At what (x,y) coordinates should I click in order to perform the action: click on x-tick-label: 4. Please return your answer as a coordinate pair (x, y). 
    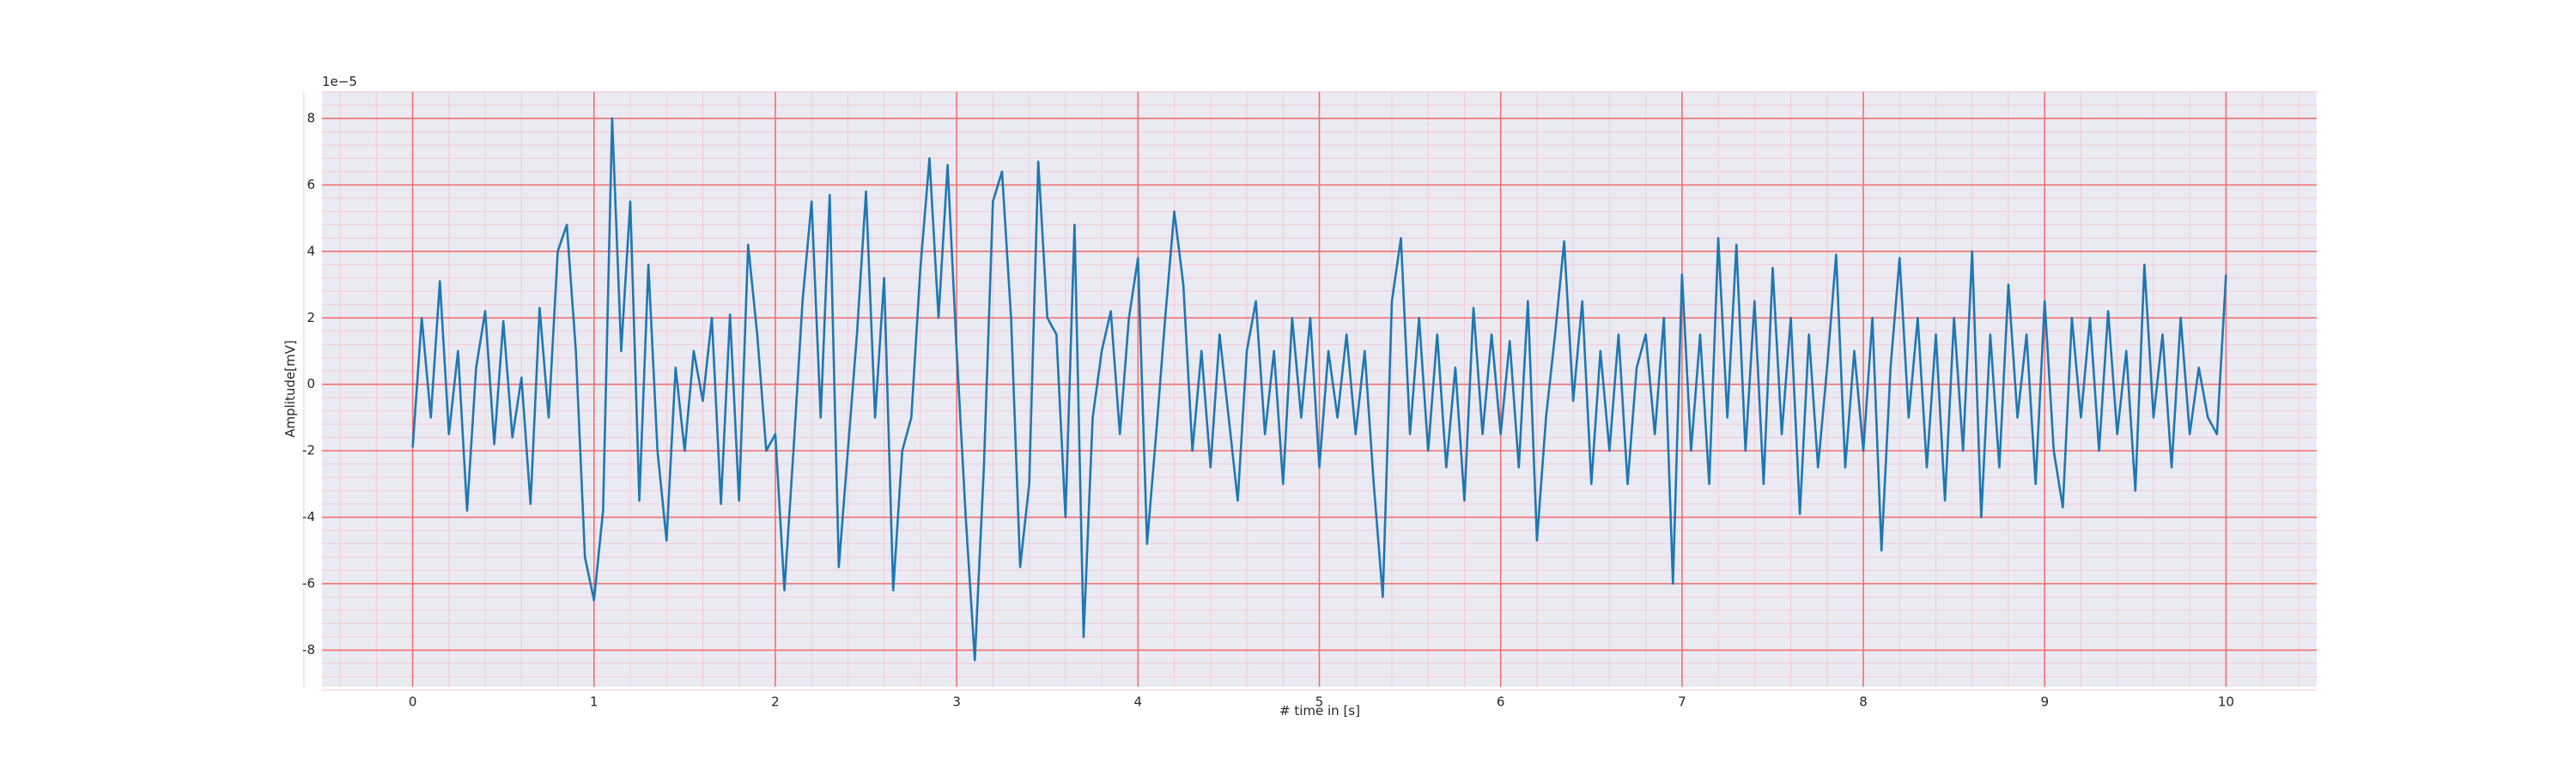
    Looking at the image, I should click on (1138, 702).